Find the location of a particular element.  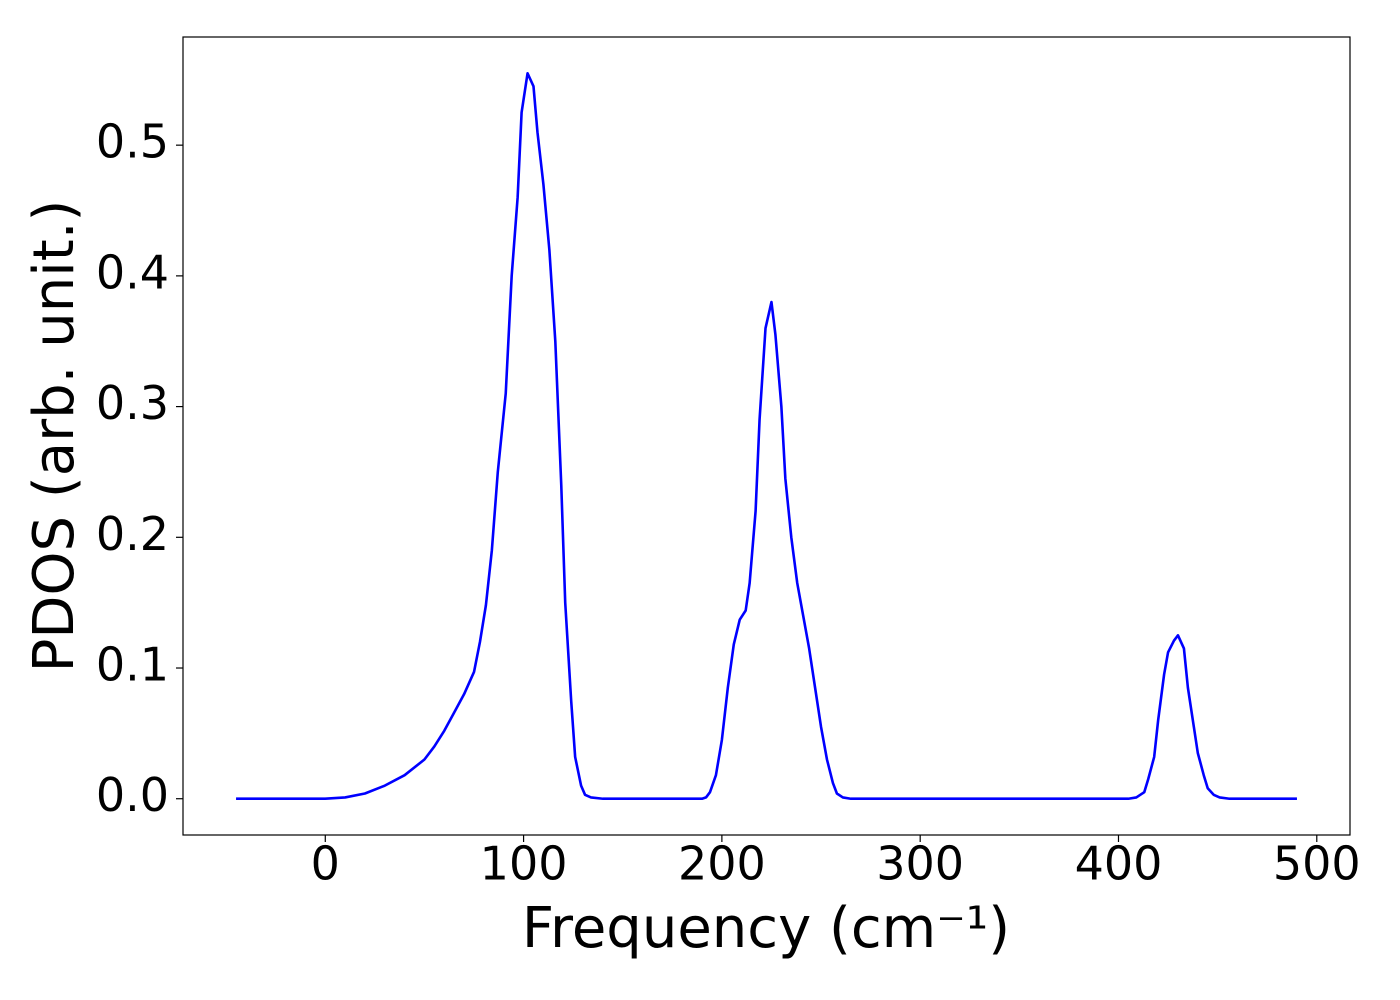

y-axis-label: PDOS (arb. unit.) is located at coordinates (54, 436).